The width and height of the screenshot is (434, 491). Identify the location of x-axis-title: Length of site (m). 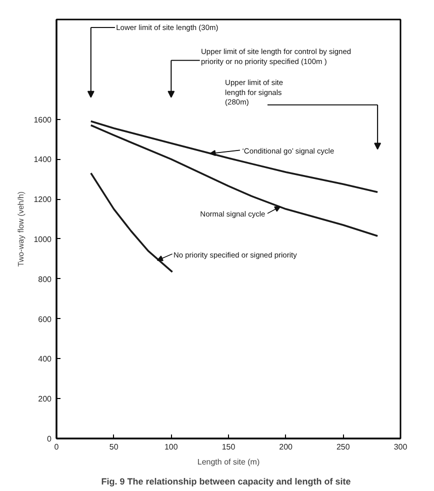
(228, 462).